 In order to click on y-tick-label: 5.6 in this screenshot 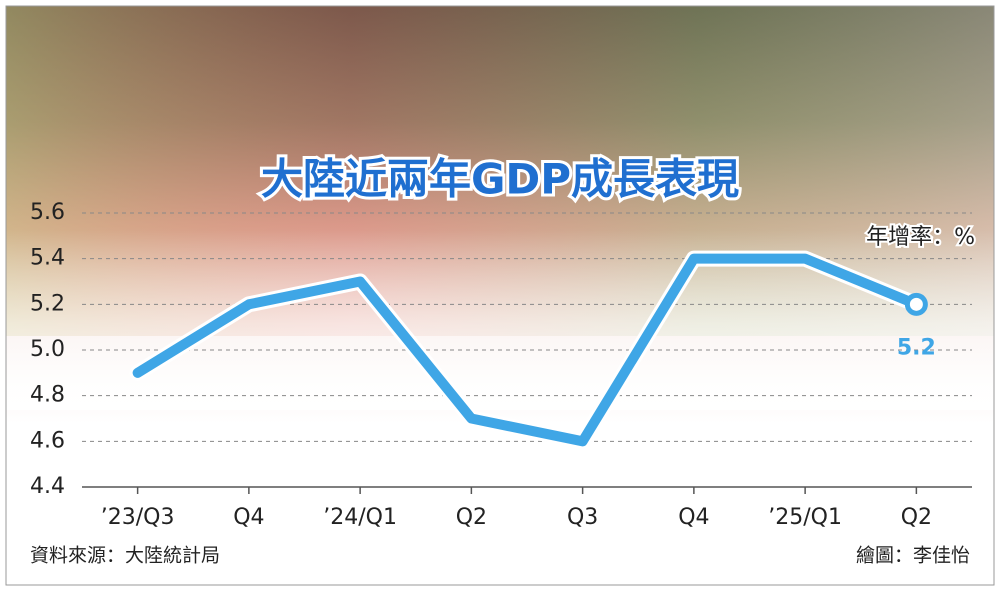, I will do `click(47, 212)`.